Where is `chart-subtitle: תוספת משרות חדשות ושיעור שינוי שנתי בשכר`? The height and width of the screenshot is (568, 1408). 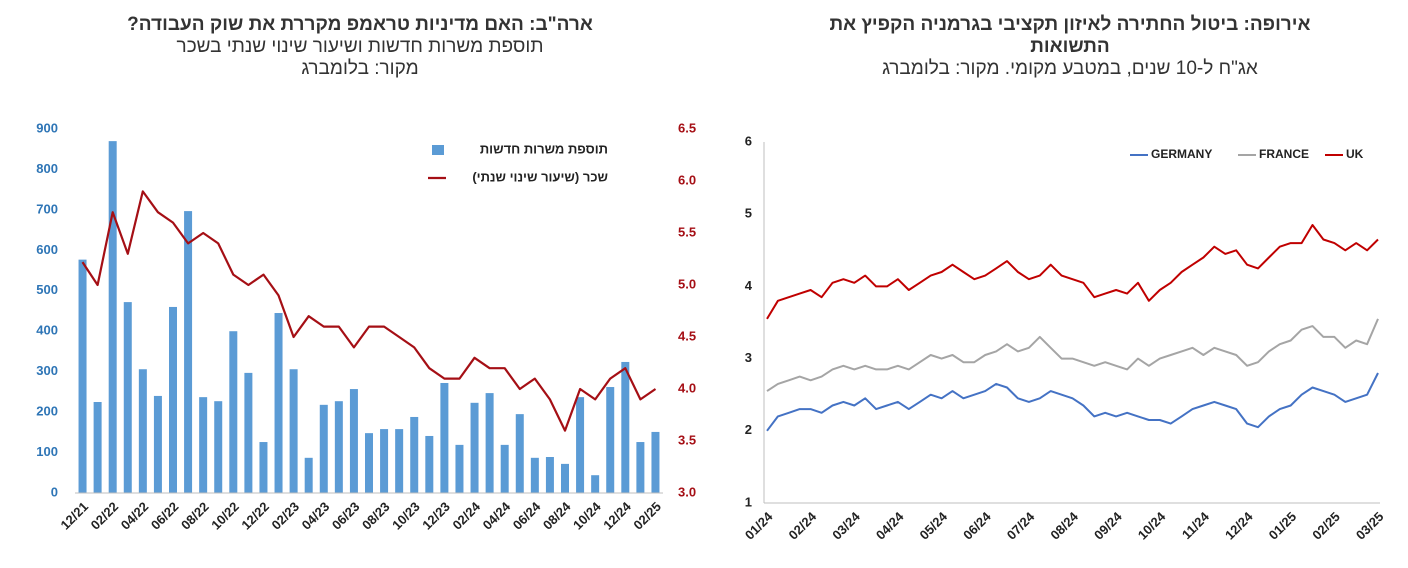 chart-subtitle: תוספת משרות חדשות ושיעור שינוי שנתי בשכר is located at coordinates (360, 46).